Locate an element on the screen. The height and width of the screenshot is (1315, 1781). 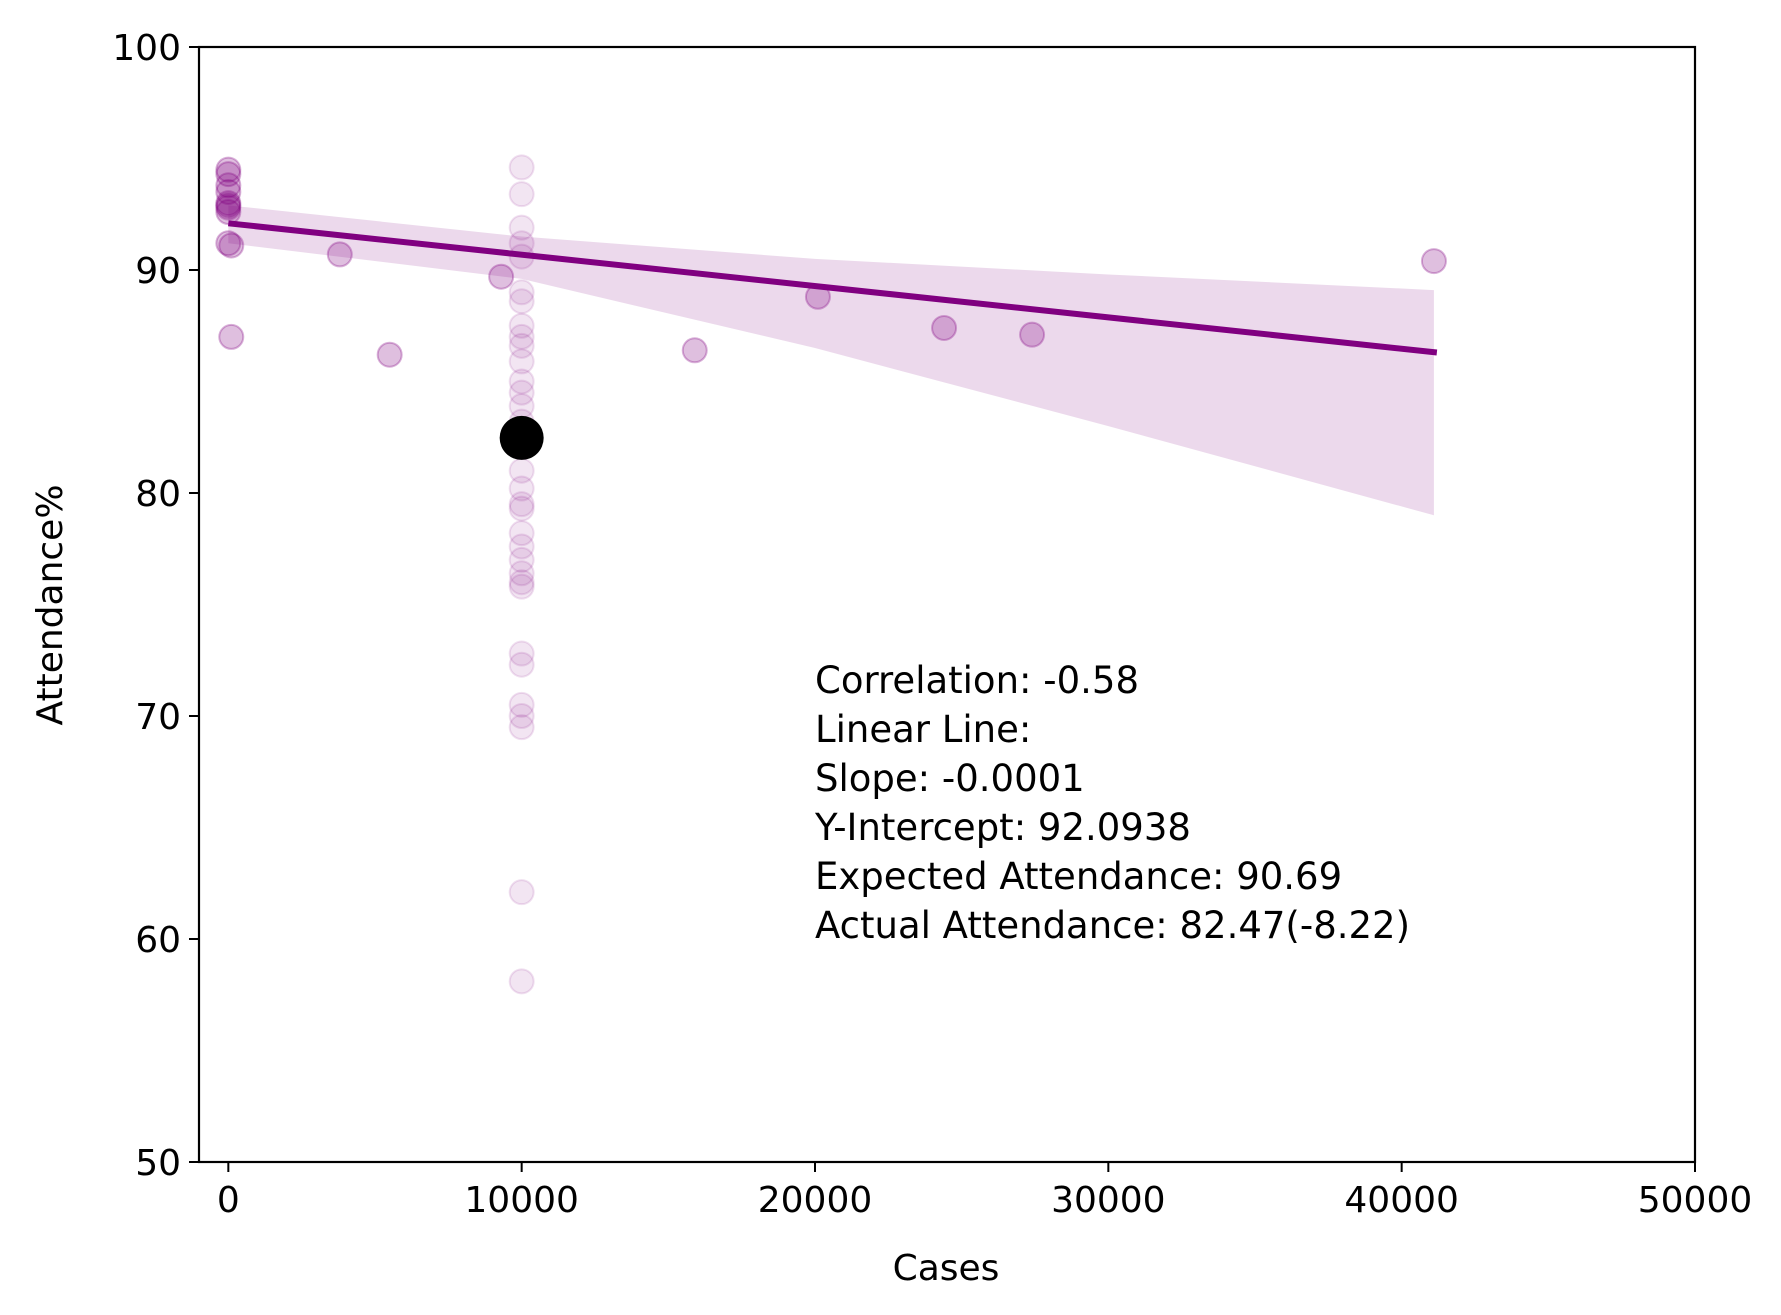
x-tick-label: 40000 is located at coordinates (1401, 1200).